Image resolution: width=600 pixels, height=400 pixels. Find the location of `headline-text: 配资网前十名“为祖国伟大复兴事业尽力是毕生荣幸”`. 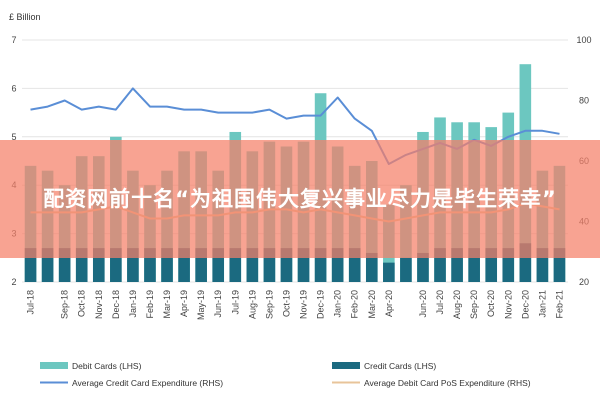

headline-text: 配资网前十名“为祖国伟大复兴事业尽力是毕生荣幸” is located at coordinates (300, 199).